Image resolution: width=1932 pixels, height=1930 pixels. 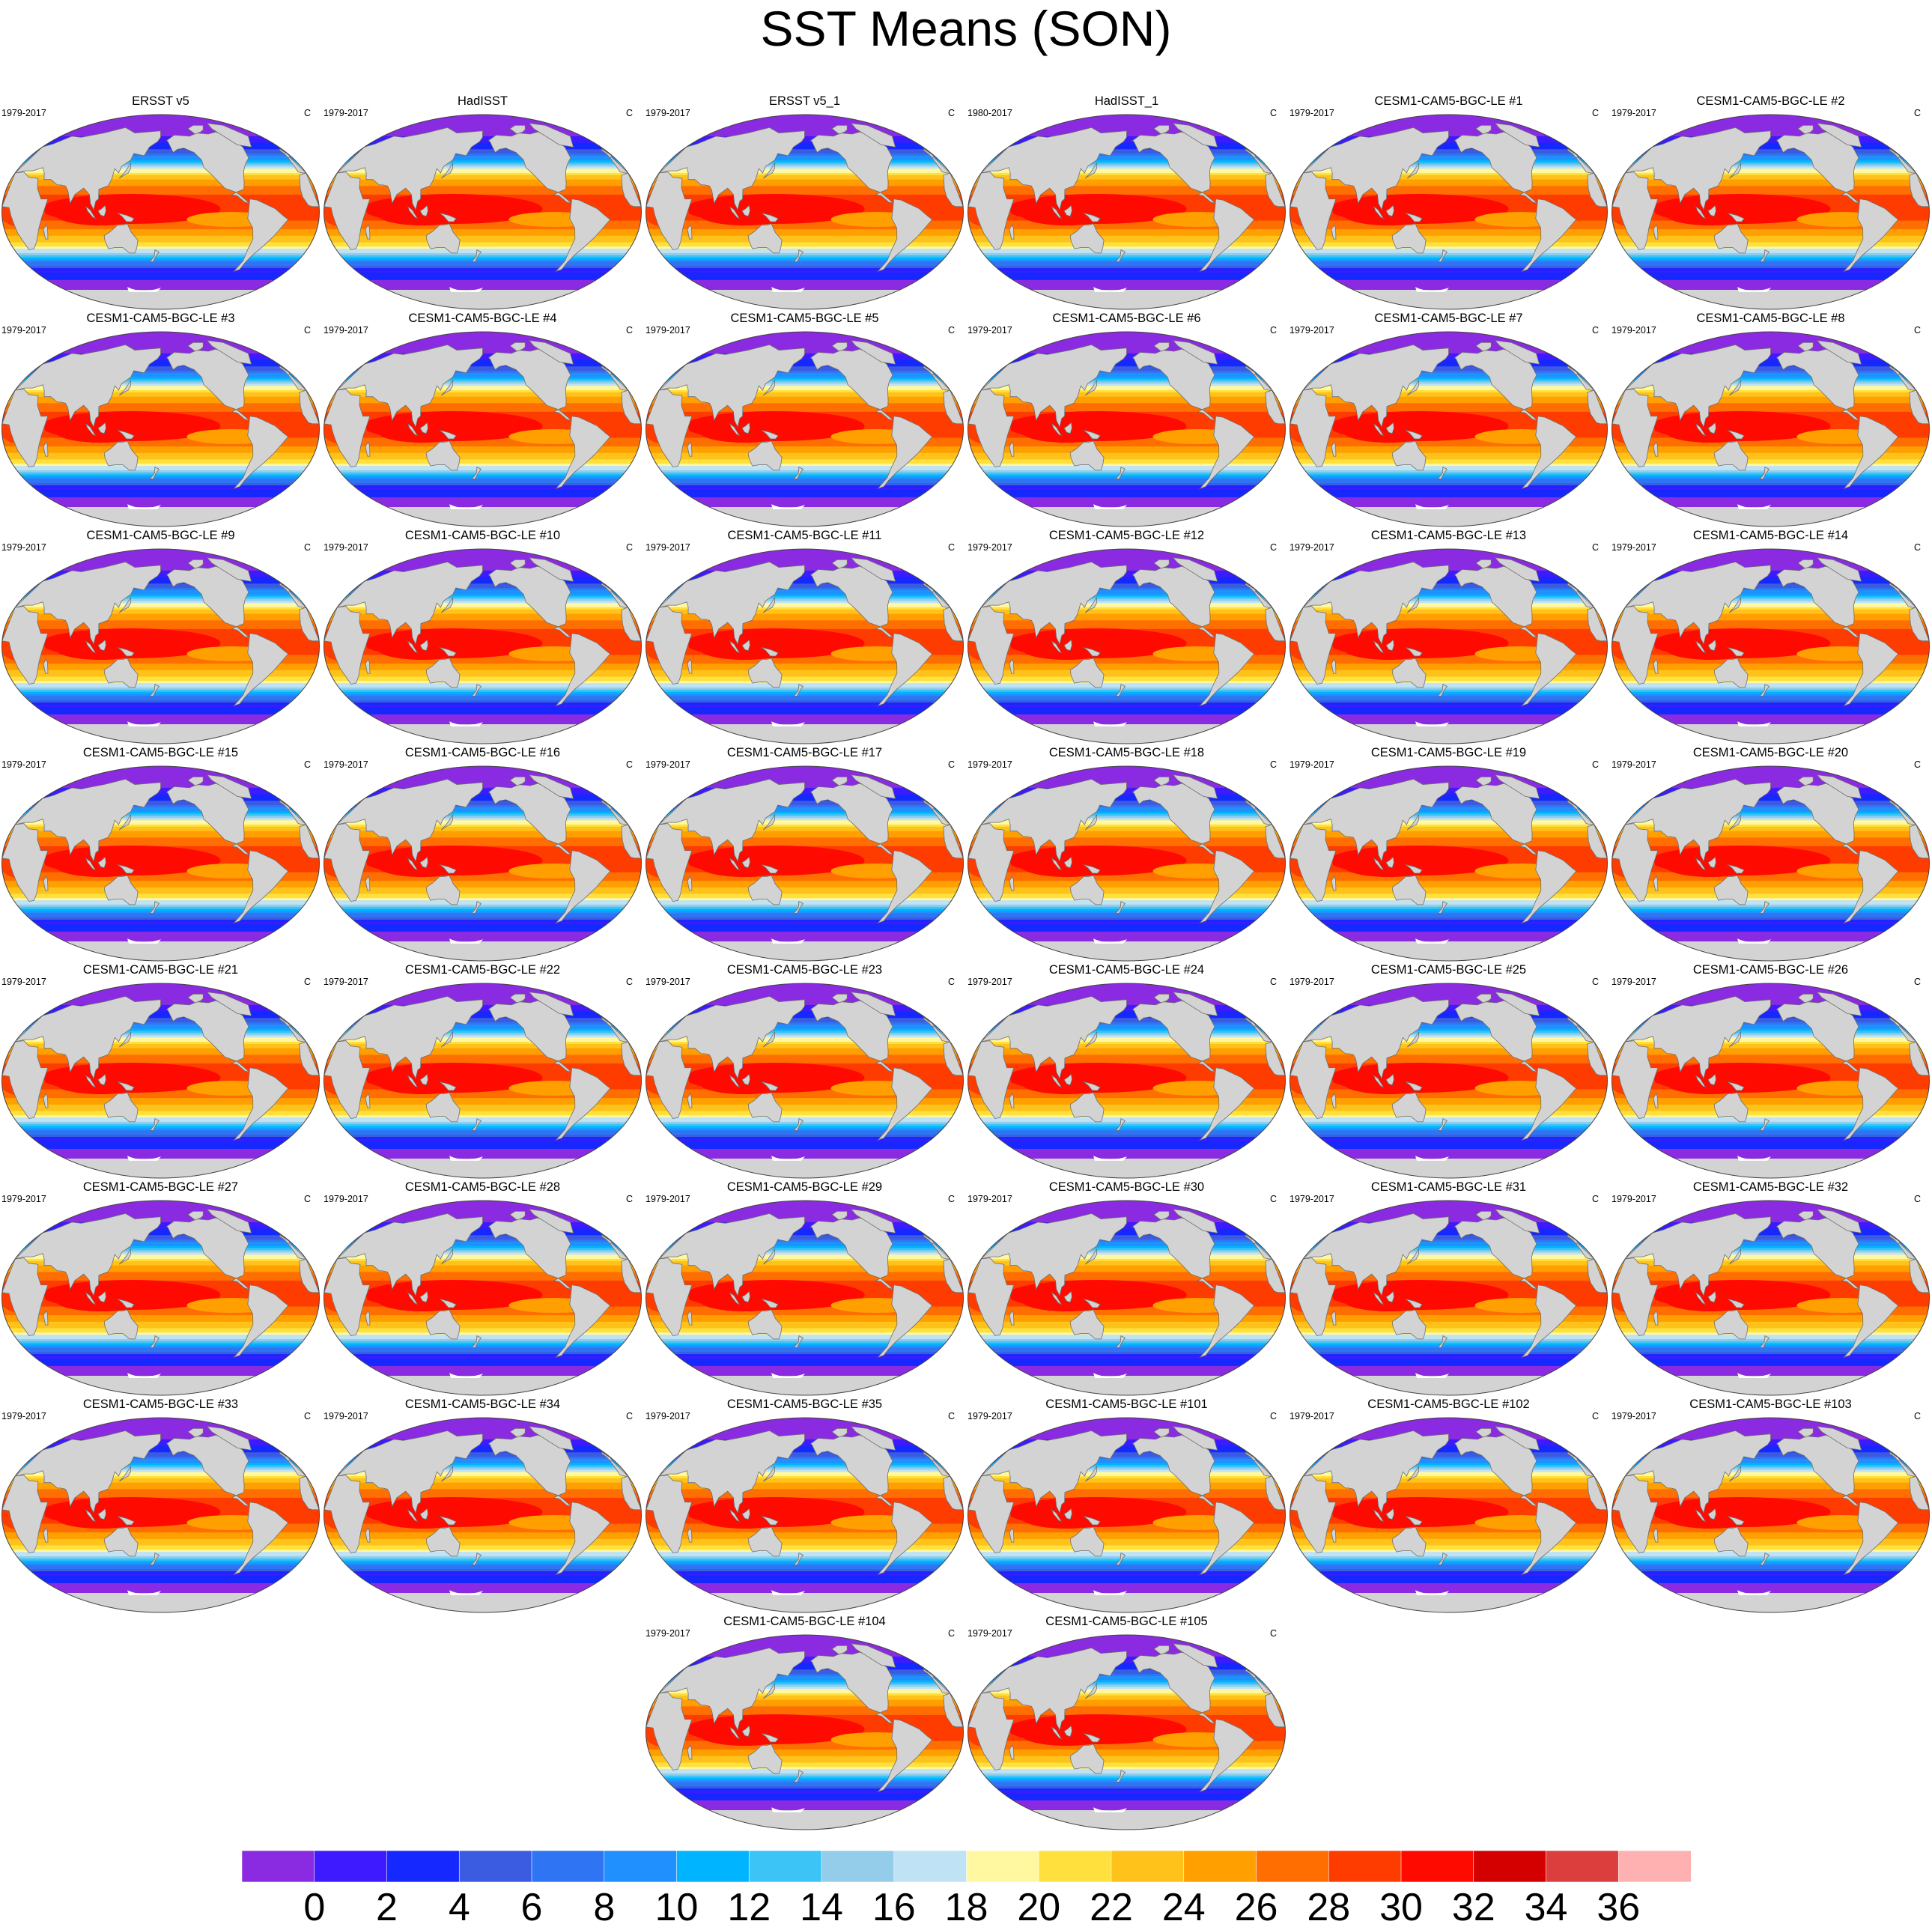 I want to click on panel-title: CESM1-CAM5-BGC-LE #33, so click(x=160, y=1404).